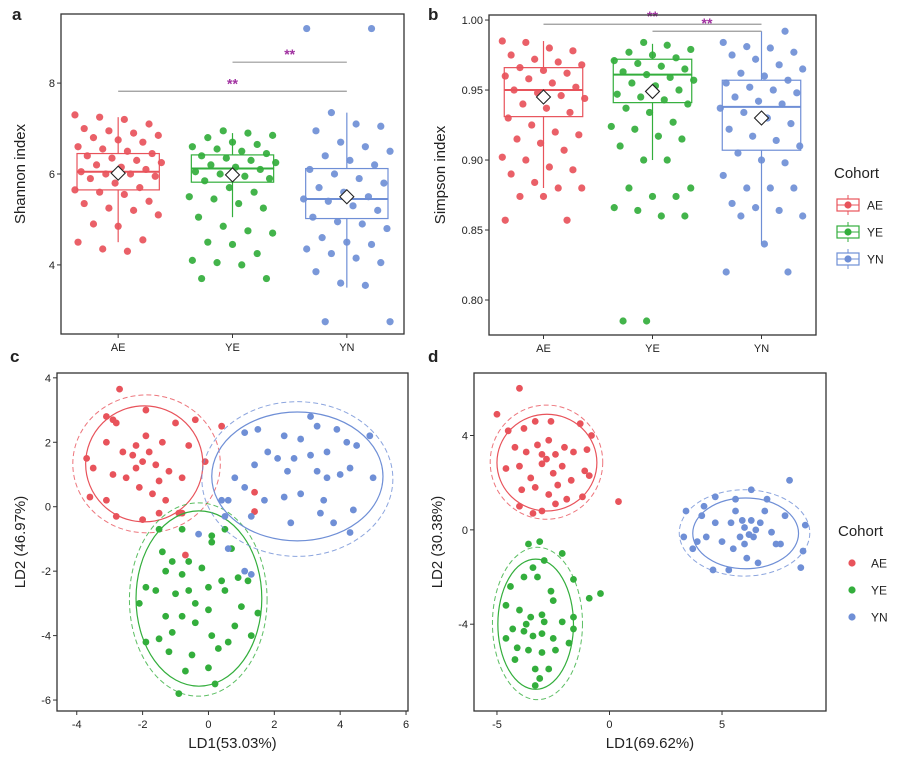 The image size is (900, 757). I want to click on significance-label: **, so click(652, 16).